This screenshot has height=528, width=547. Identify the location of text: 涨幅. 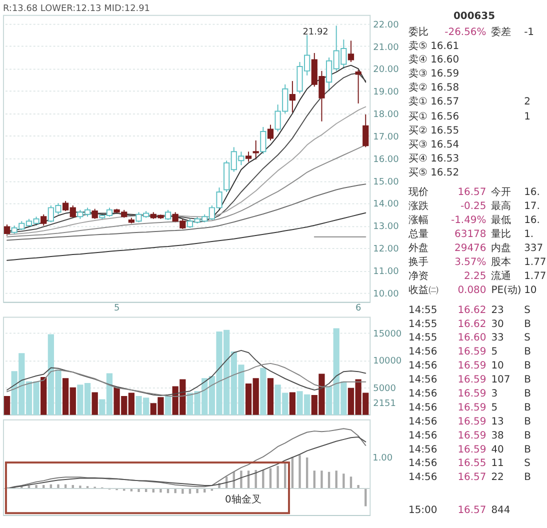
(418, 220).